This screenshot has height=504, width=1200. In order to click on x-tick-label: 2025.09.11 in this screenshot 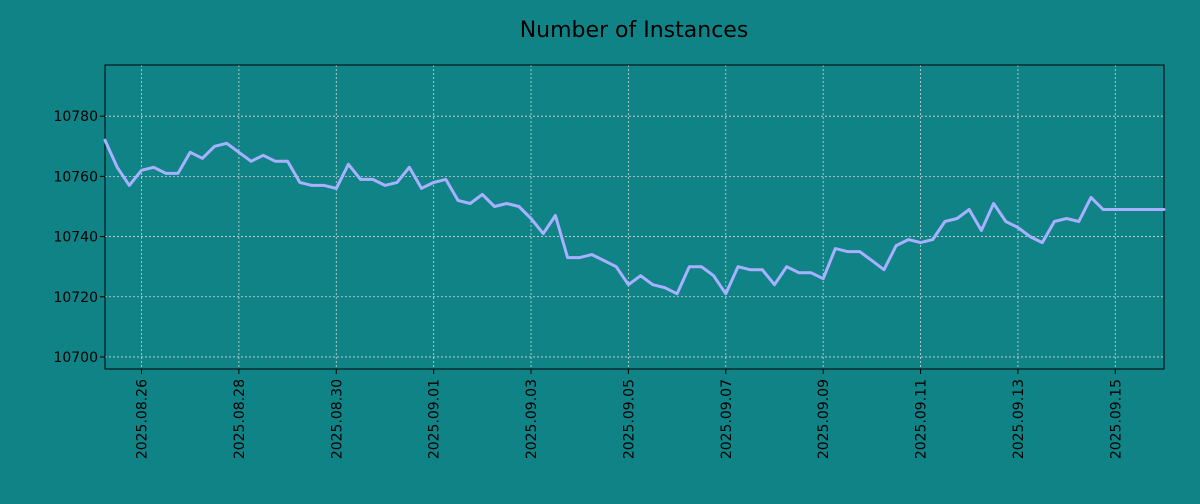, I will do `click(922, 419)`.